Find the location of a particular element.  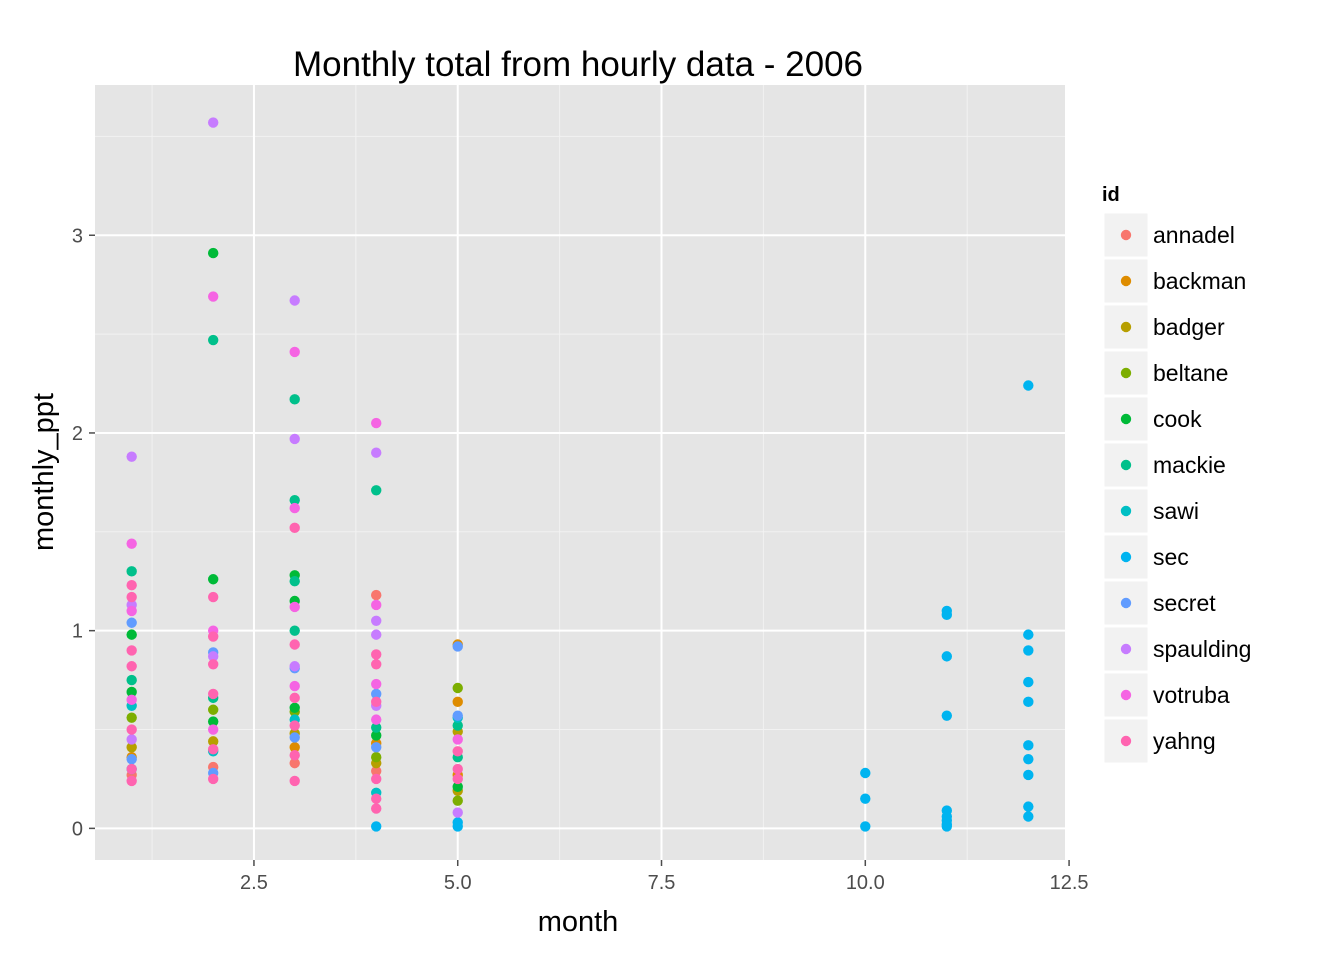

legend-label-beltane: beltane is located at coordinates (1190, 373).